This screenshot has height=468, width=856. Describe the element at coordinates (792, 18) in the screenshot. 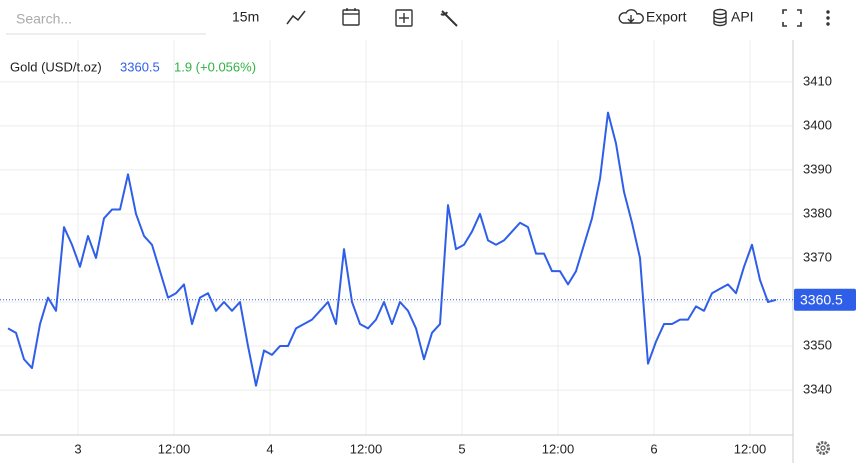

I see `fullscreen-icon` at that location.